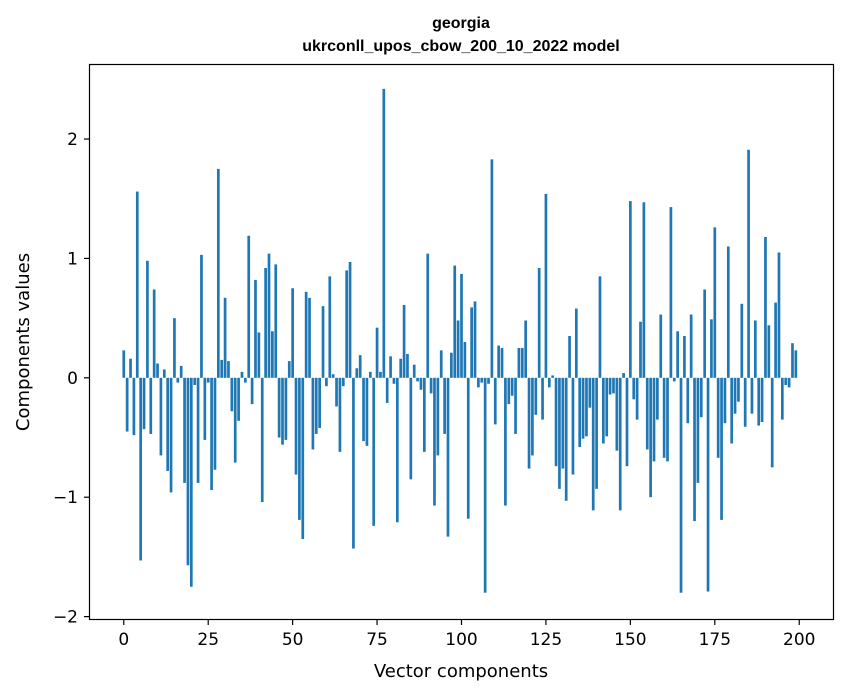  I want to click on x-tick-label: 75, so click(377, 640).